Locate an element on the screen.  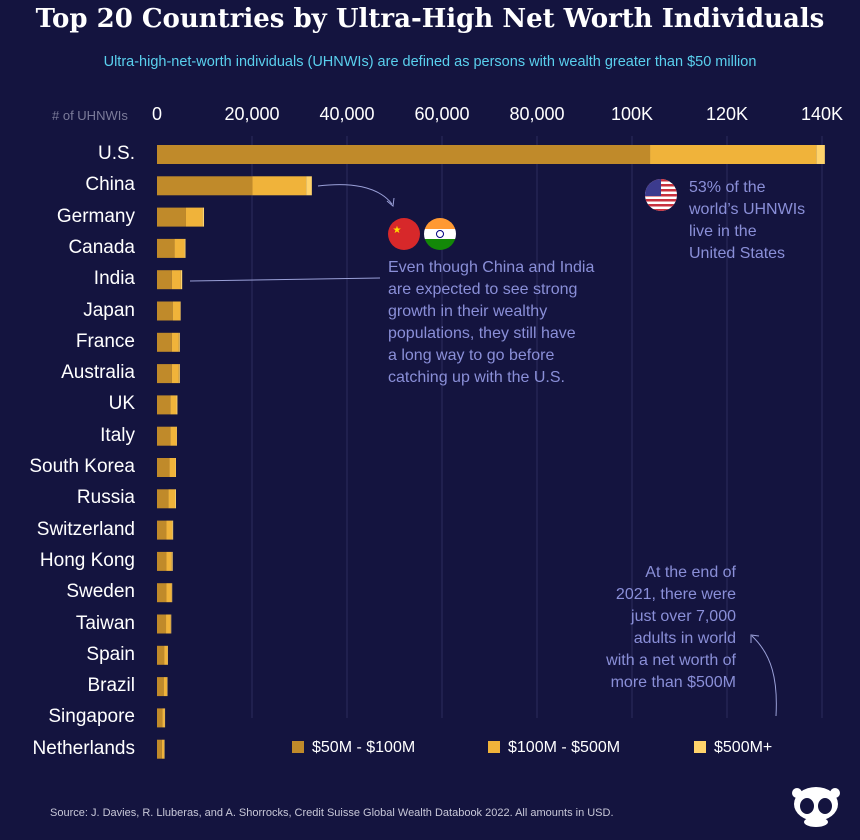
x-tick-label: 40,000 is located at coordinates (347, 114).